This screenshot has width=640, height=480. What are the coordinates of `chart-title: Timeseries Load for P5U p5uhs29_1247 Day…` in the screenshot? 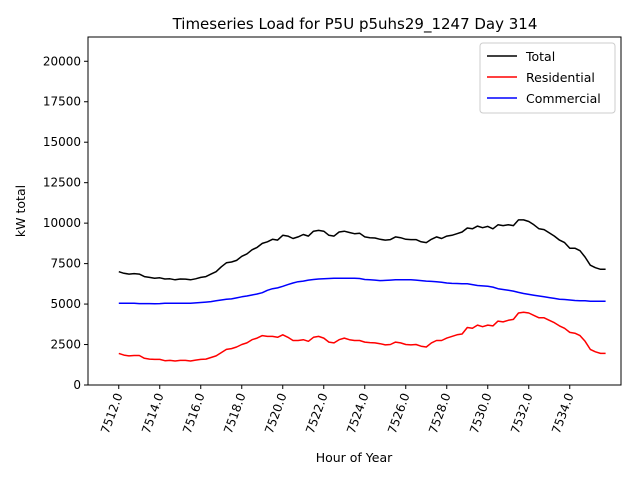 It's located at (355, 24).